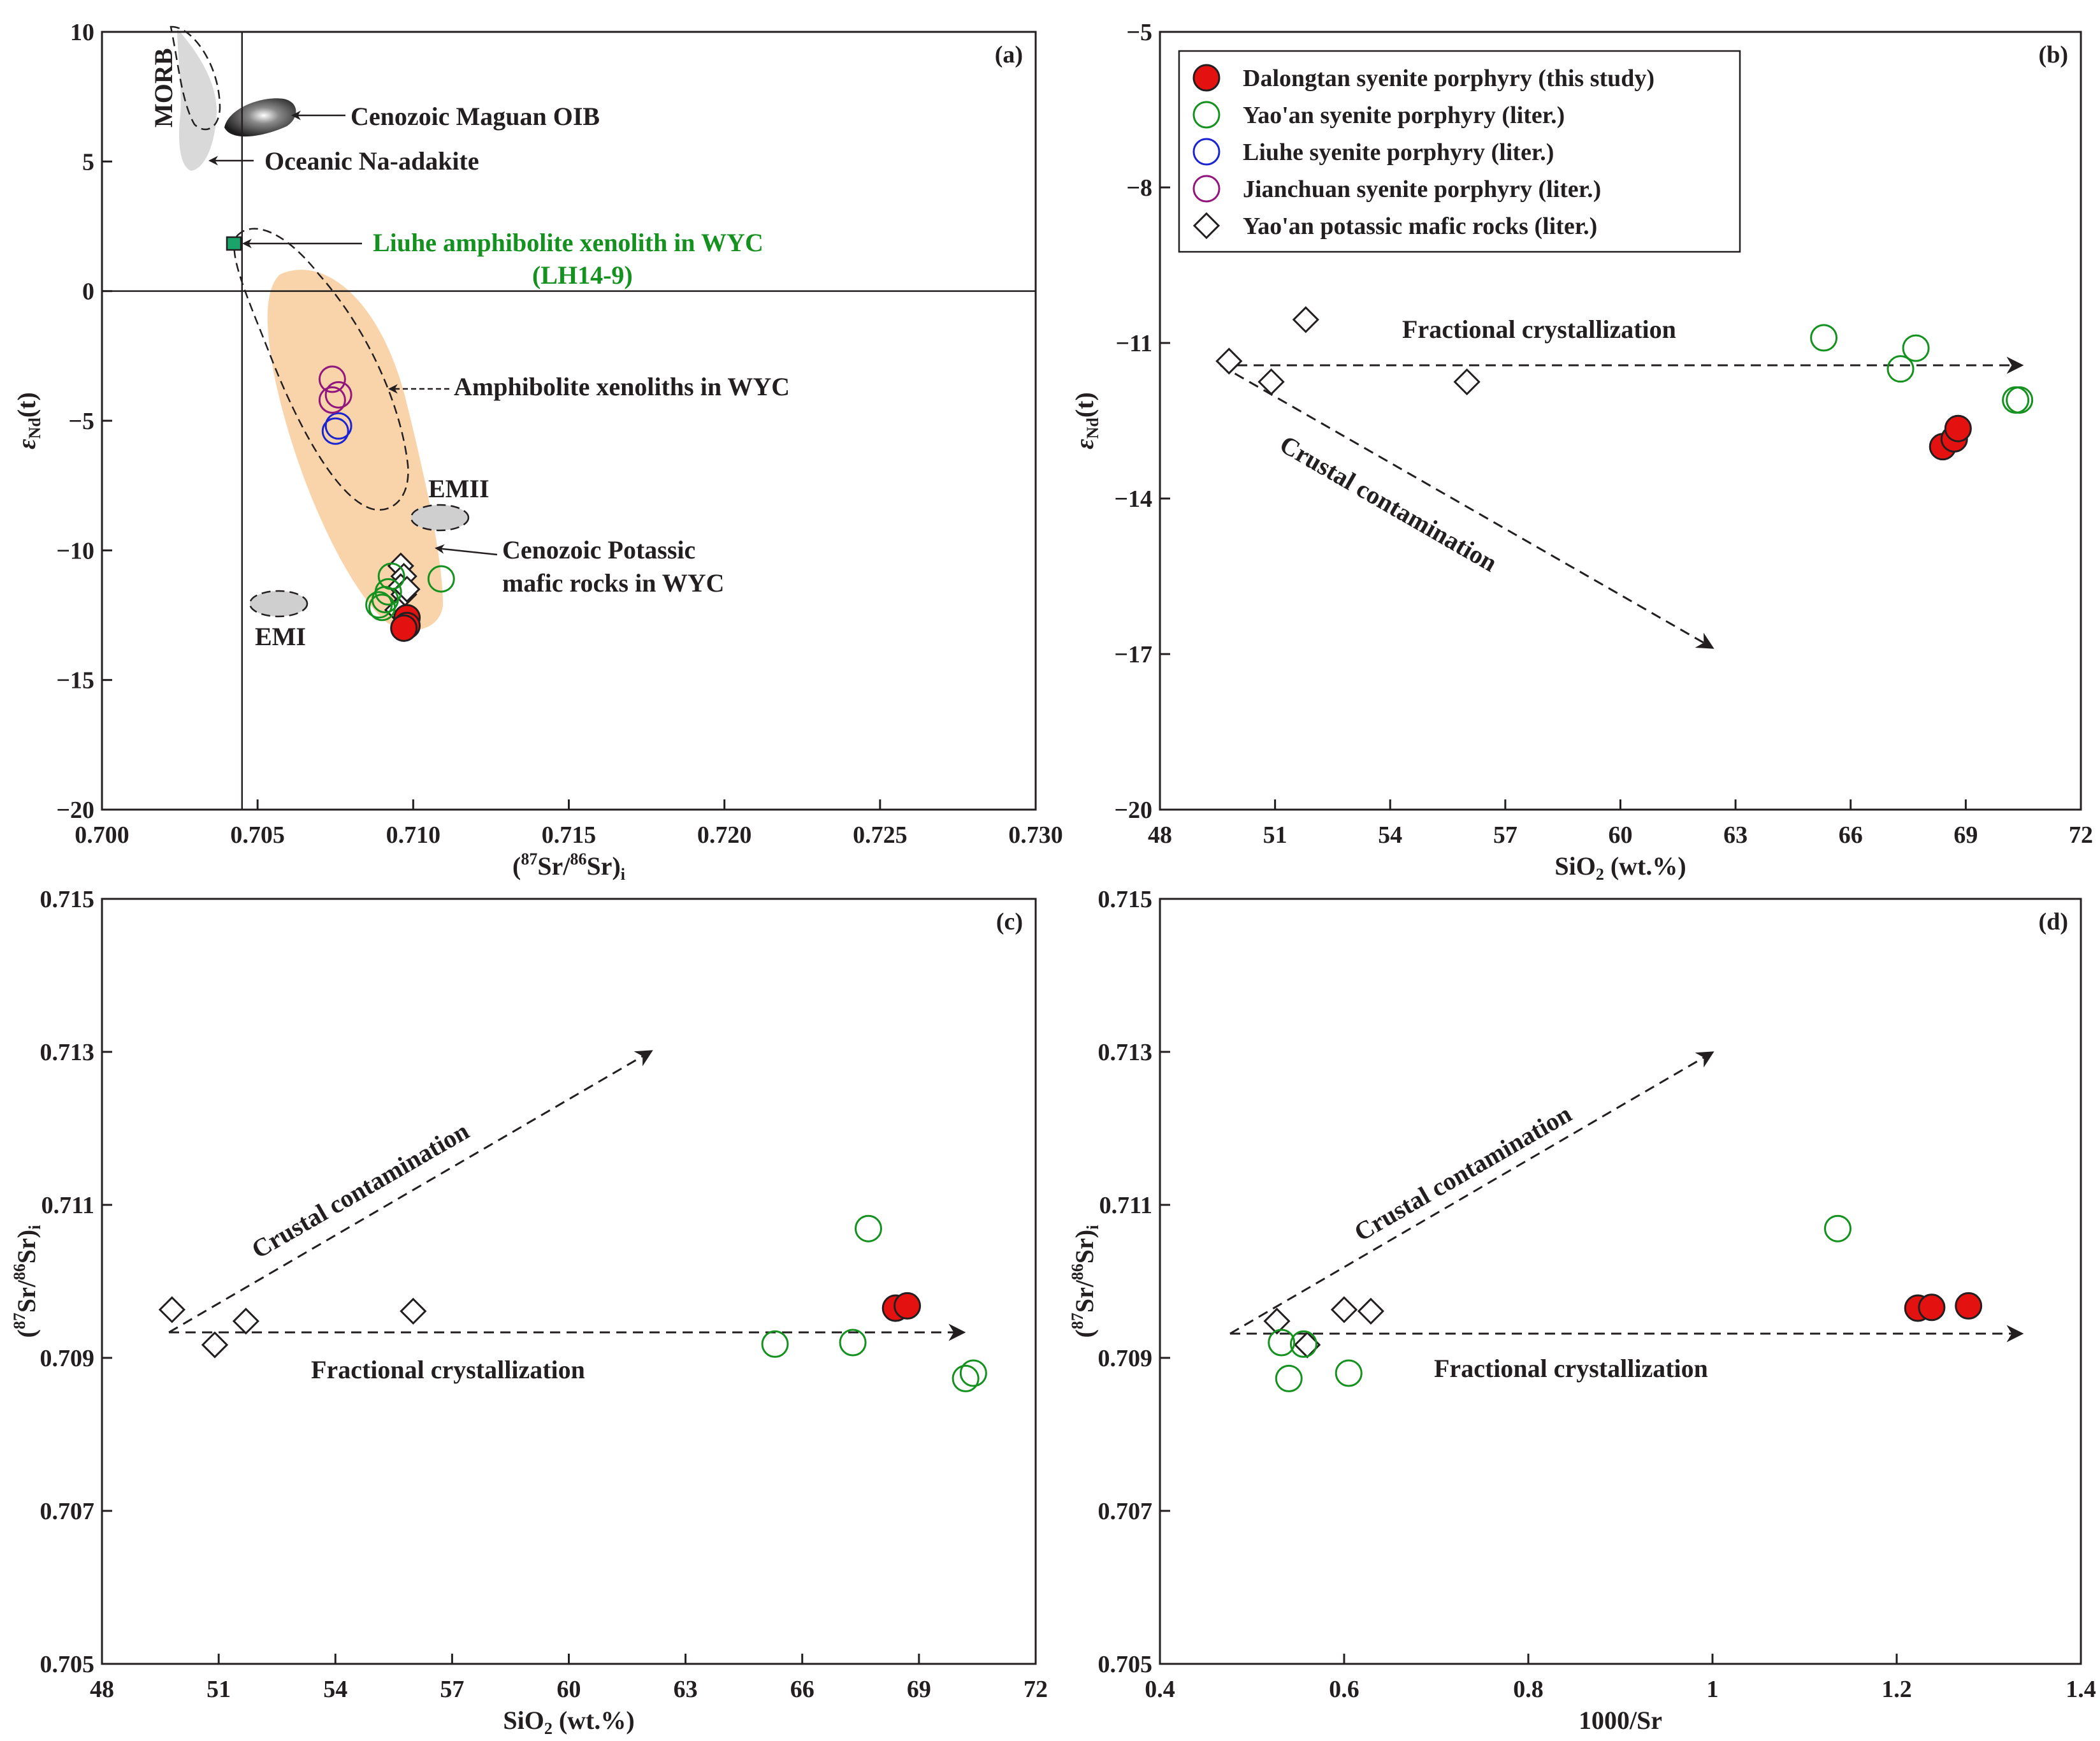  What do you see at coordinates (1133, 343) in the screenshot?
I see `panel-b-ytick-label: −11` at bounding box center [1133, 343].